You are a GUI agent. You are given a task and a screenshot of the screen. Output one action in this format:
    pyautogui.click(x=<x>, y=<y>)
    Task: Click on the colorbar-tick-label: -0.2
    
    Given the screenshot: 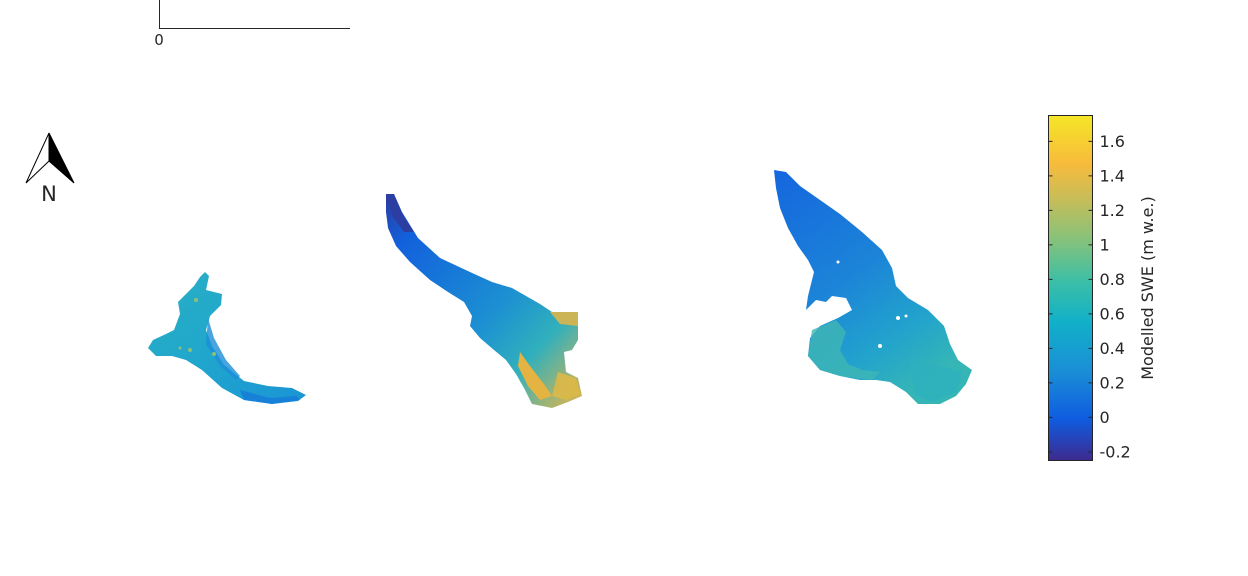 What is the action you would take?
    pyautogui.click(x=1115, y=451)
    